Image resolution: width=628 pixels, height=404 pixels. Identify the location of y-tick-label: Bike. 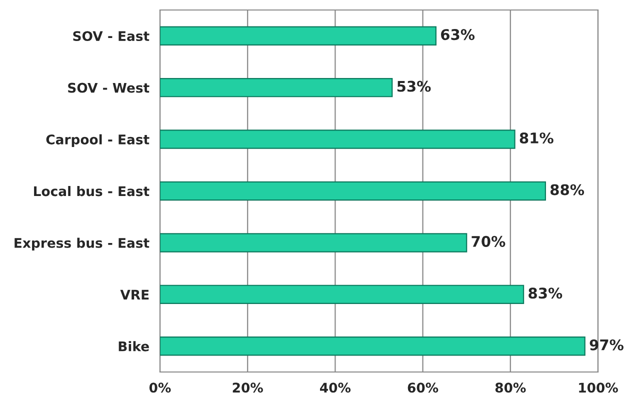
(133, 346).